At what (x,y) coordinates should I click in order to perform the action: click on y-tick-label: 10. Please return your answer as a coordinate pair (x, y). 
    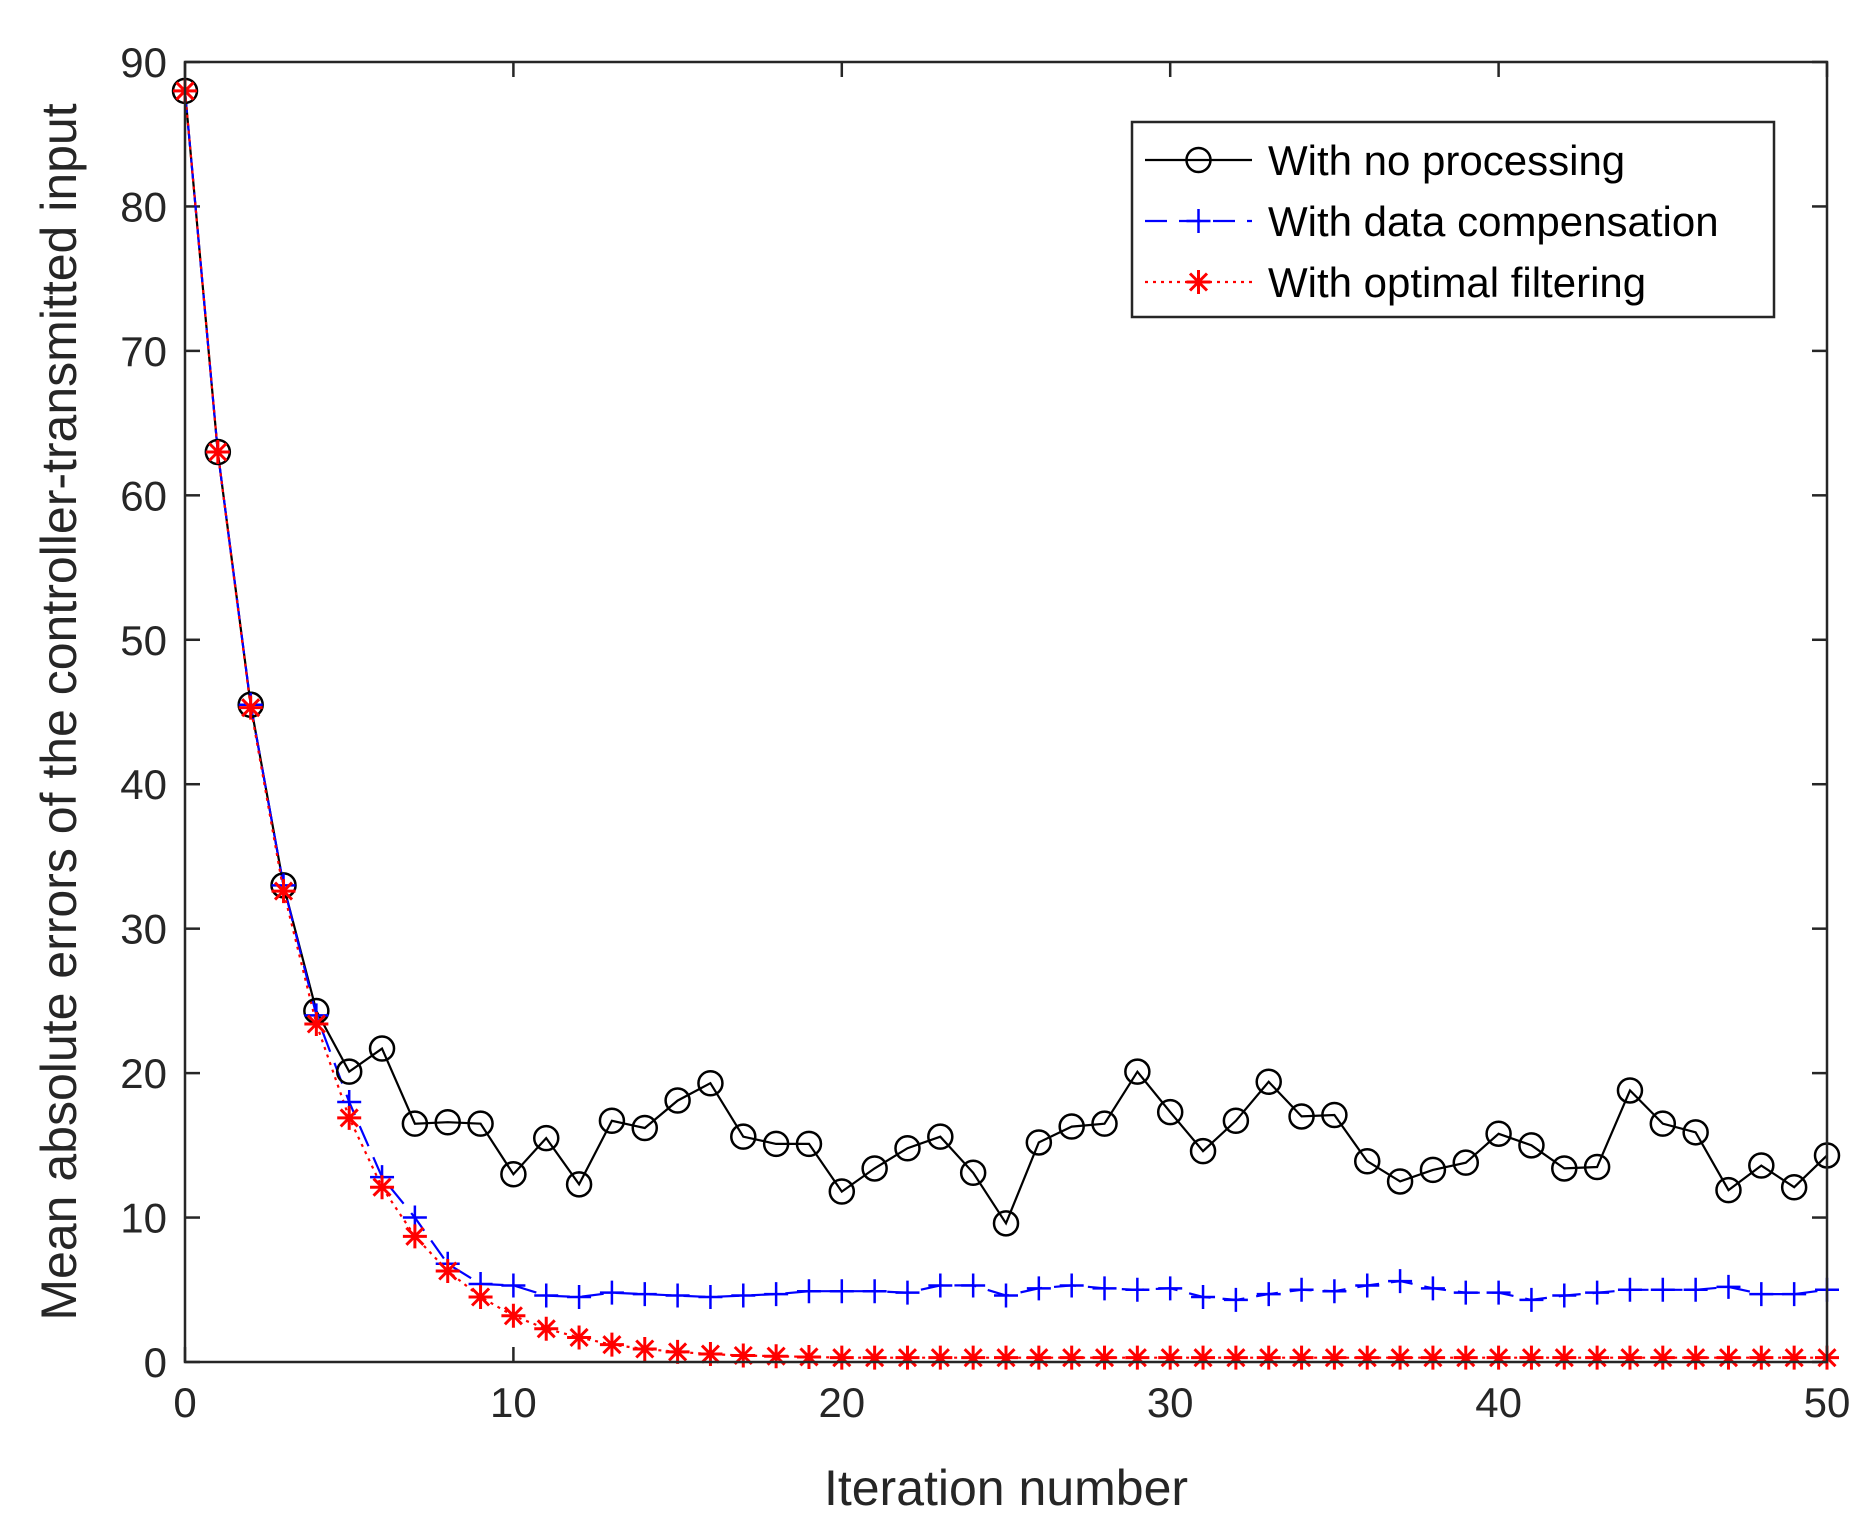
    Looking at the image, I should click on (143, 1218).